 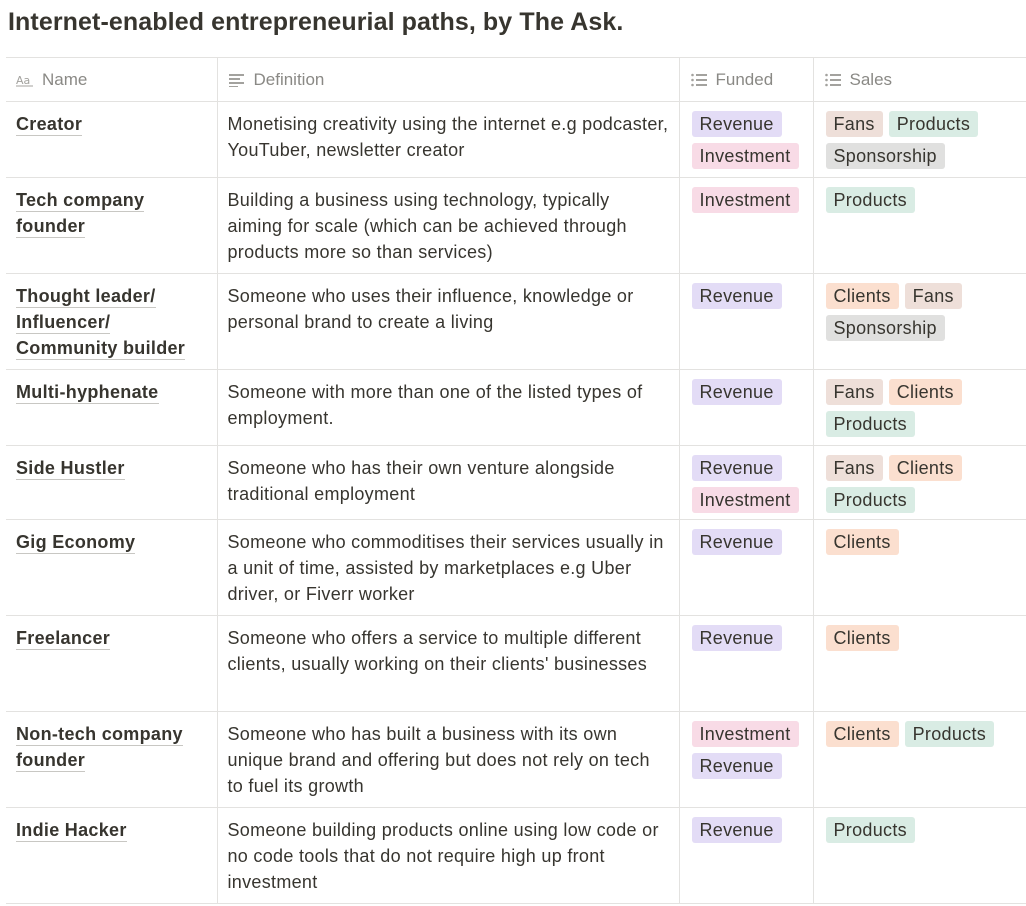 What do you see at coordinates (112, 567) in the screenshot?
I see `cell-name: Gig Economy` at bounding box center [112, 567].